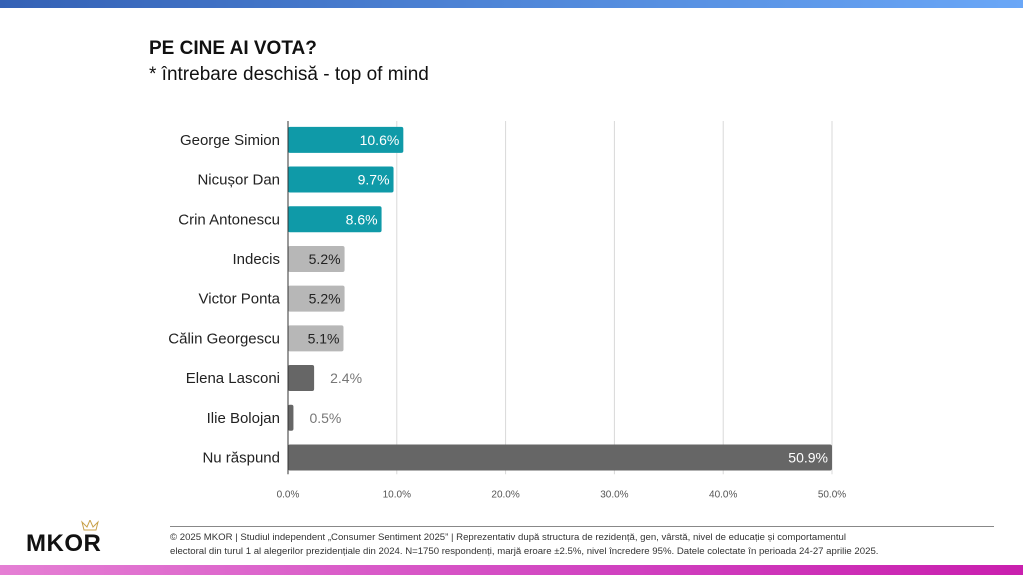  Describe the element at coordinates (511, 4) in the screenshot. I see `top-accent-bar` at that location.